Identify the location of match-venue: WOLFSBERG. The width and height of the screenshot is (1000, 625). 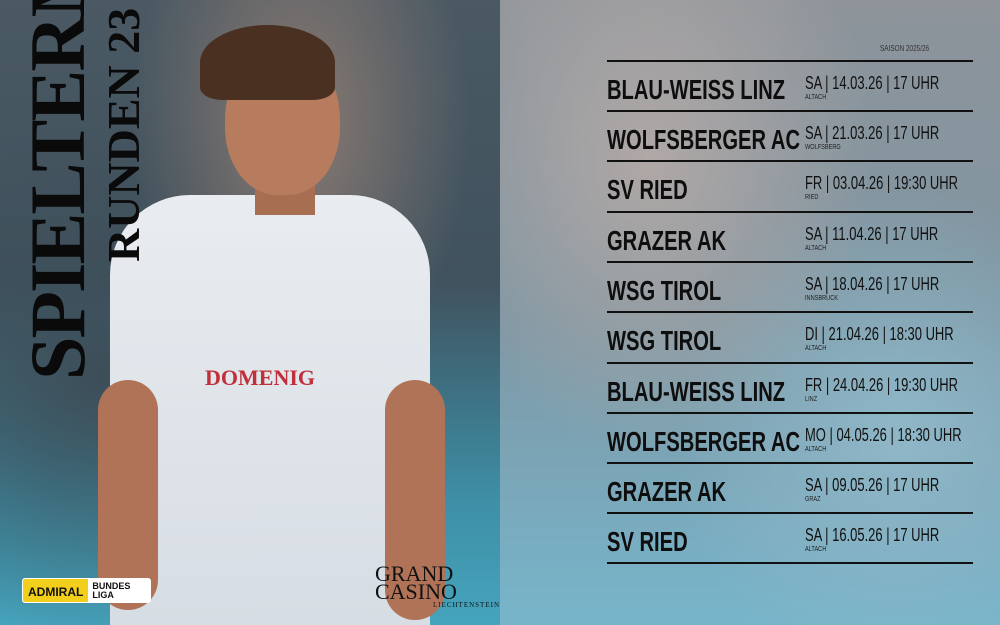
(823, 147).